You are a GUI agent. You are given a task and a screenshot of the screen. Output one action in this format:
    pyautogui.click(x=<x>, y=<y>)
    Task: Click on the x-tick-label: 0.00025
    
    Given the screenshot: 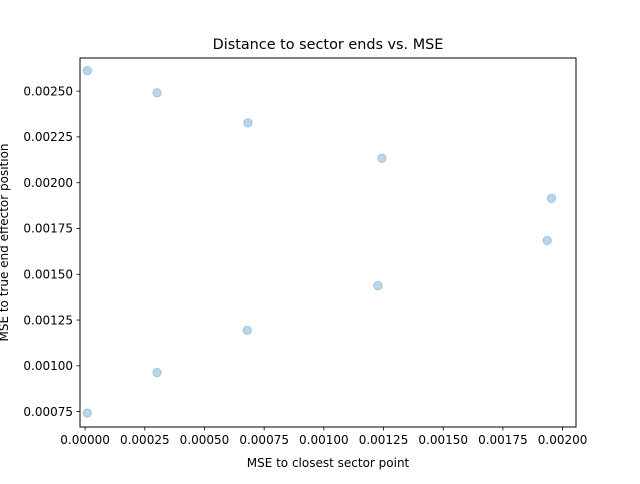 What is the action you would take?
    pyautogui.click(x=145, y=440)
    